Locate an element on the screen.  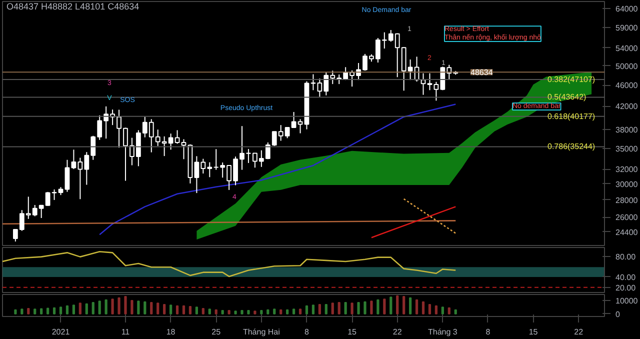
y-tick-label: 46000 is located at coordinates (627, 85).